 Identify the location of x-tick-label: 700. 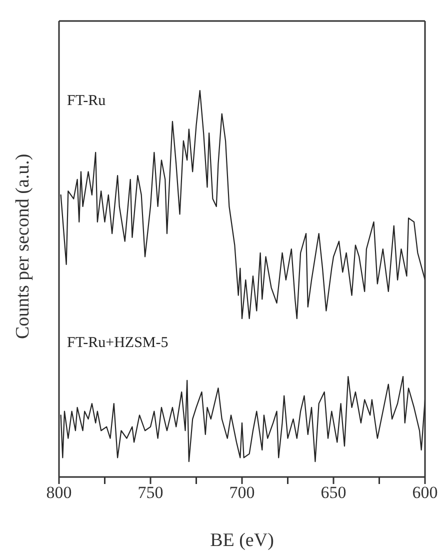
(242, 492).